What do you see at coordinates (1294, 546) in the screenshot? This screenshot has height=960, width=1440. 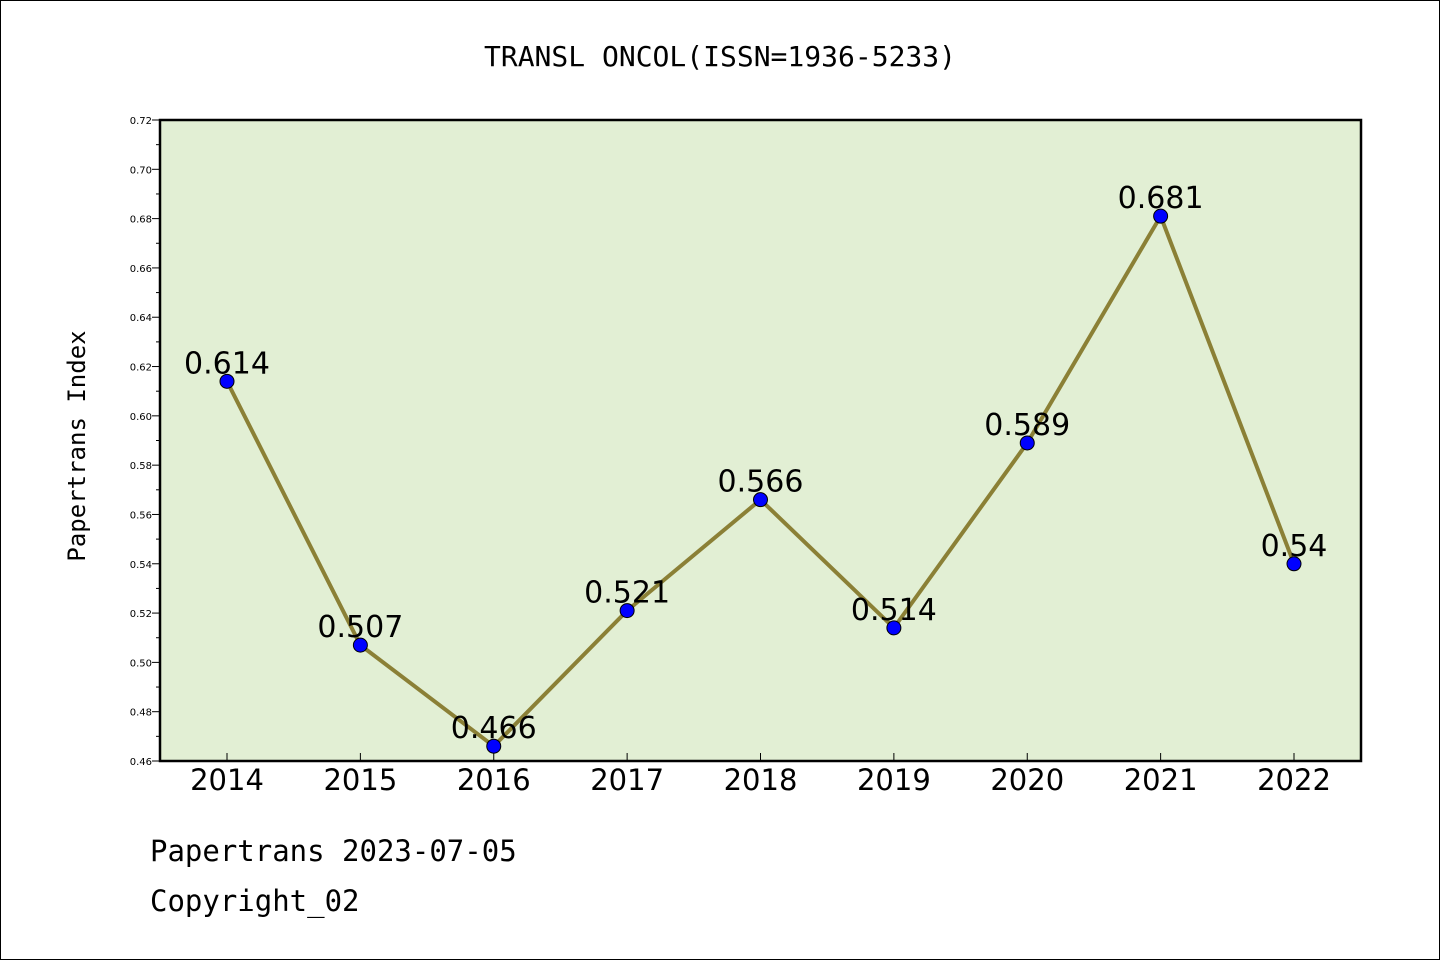 I see `data-label: 0.54` at bounding box center [1294, 546].